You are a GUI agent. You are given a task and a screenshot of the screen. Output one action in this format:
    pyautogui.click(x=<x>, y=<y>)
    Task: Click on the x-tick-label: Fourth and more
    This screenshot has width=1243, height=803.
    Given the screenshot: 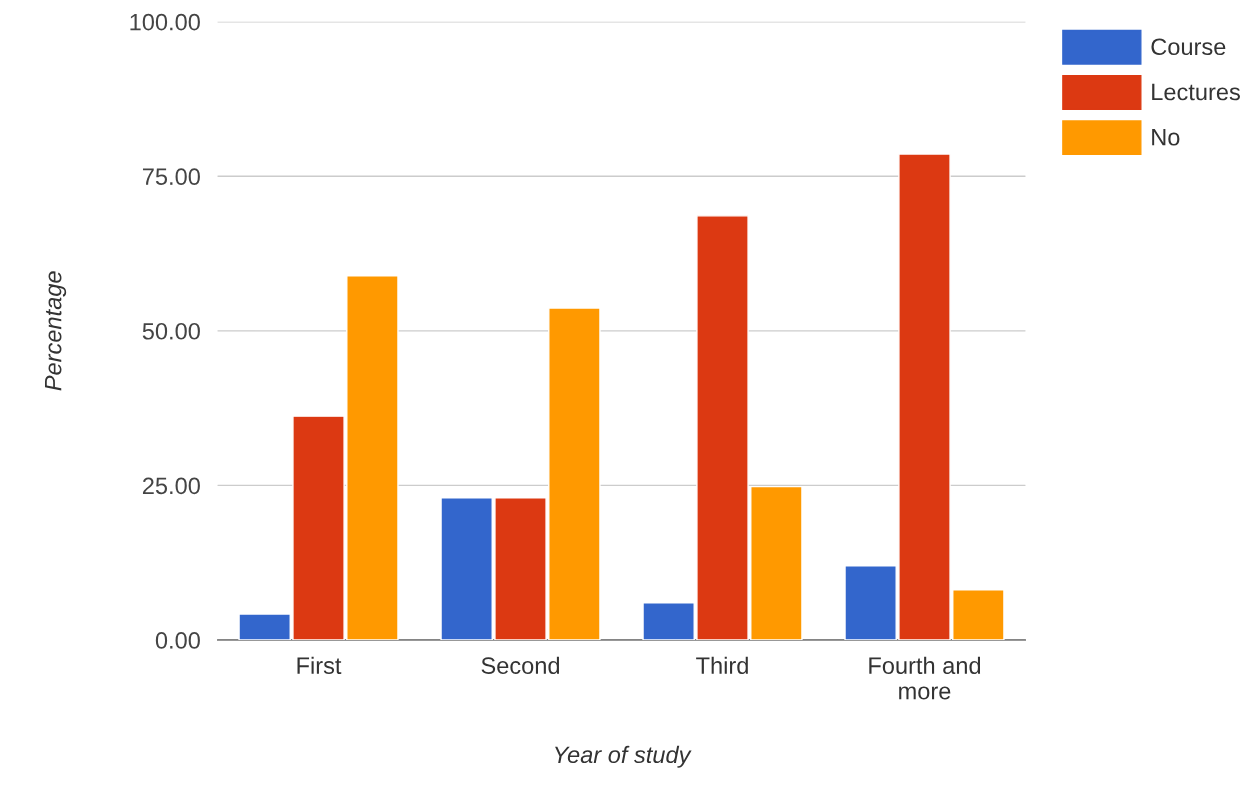 What is the action you would take?
    pyautogui.click(x=925, y=678)
    